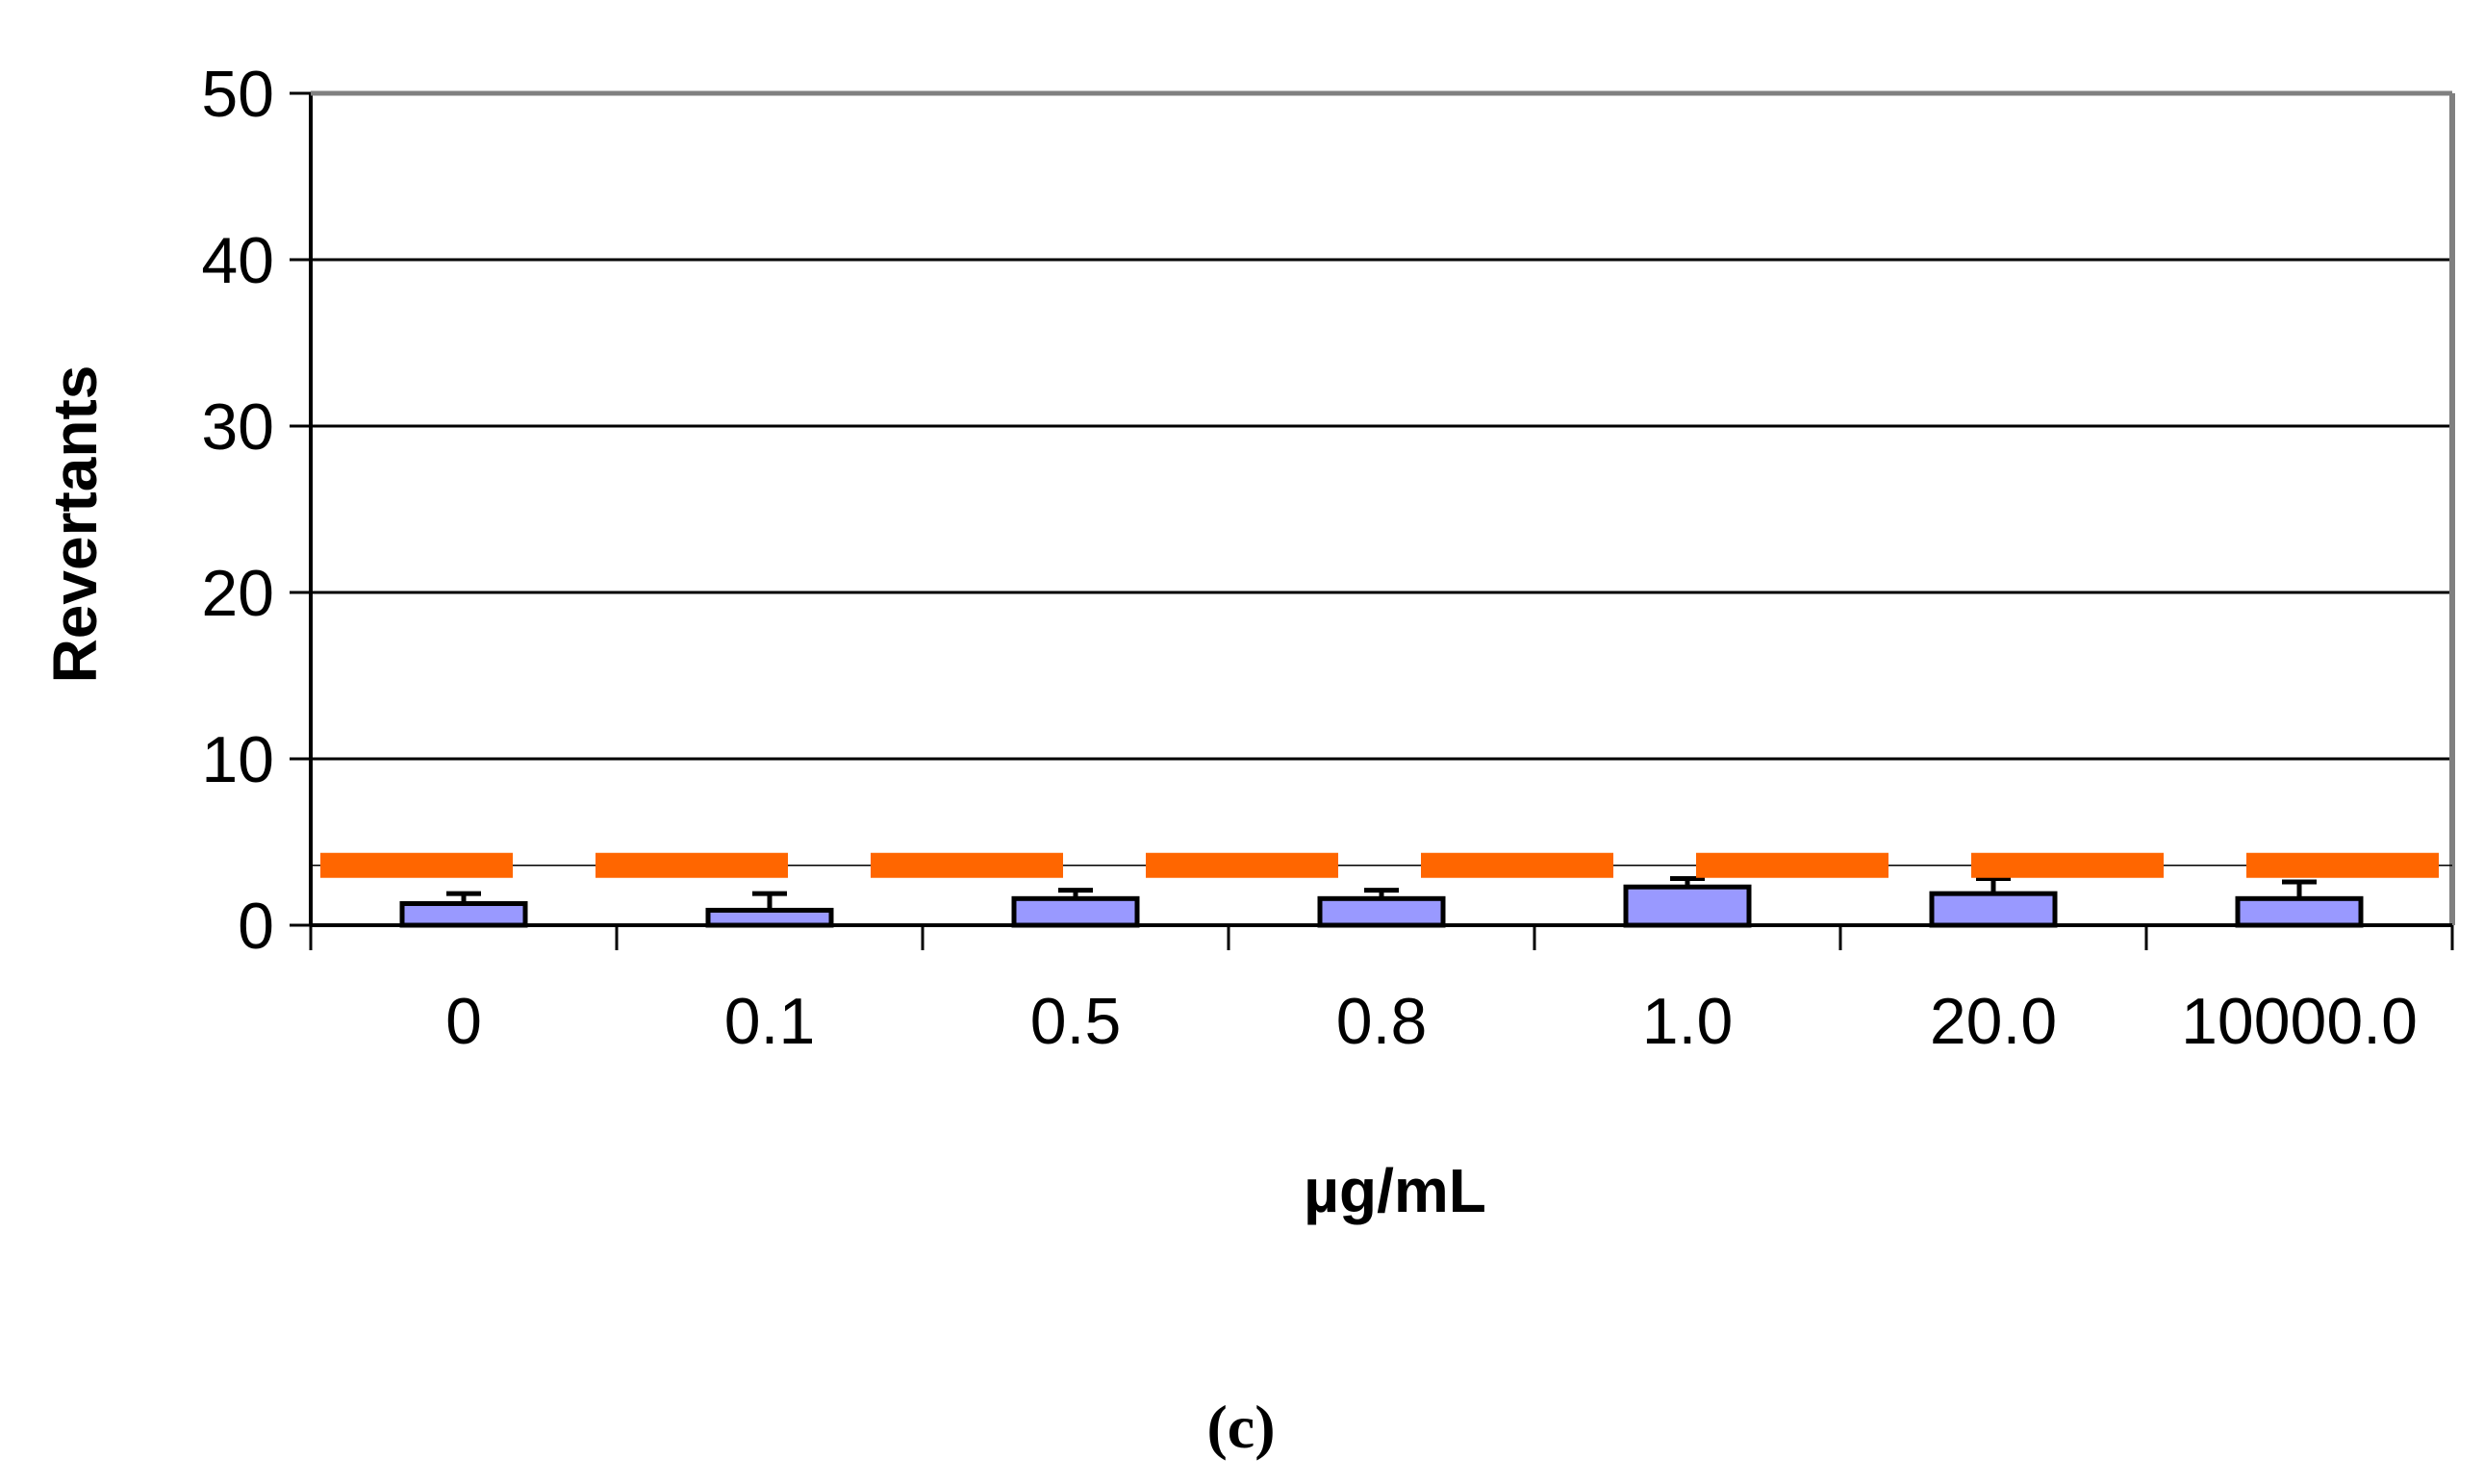 This screenshot has height=1484, width=2484. Describe the element at coordinates (2299, 1022) in the screenshot. I see `x-tick-label: 10000.0` at that location.